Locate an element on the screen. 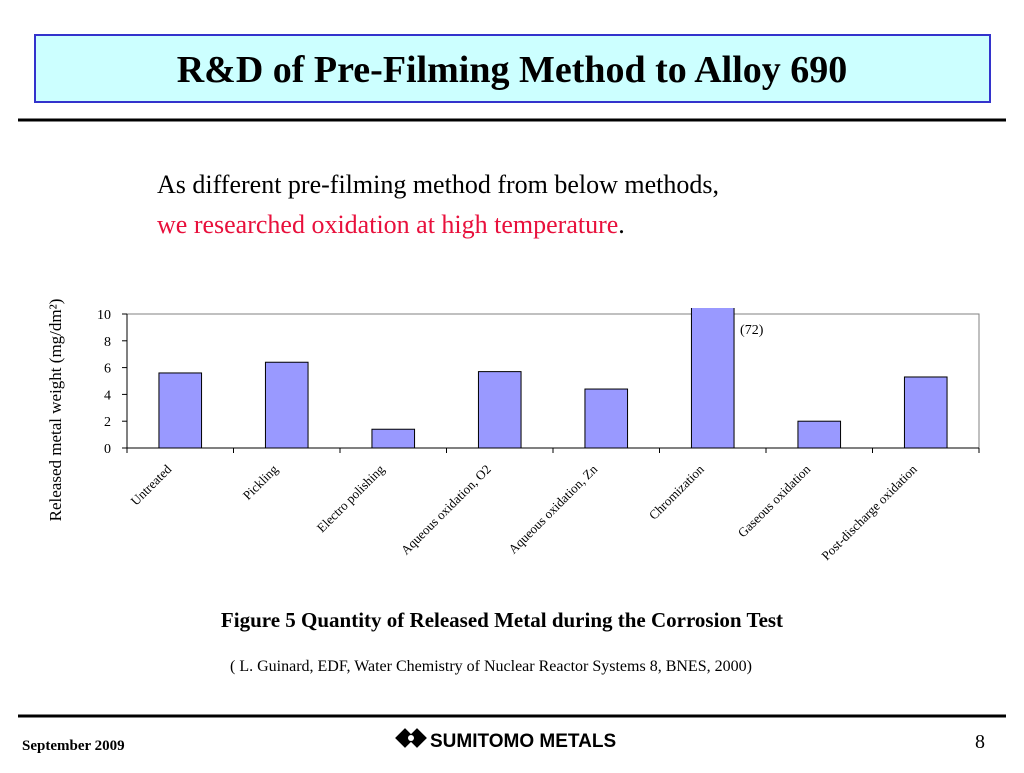  y-tick-label: 8 is located at coordinates (107, 342).